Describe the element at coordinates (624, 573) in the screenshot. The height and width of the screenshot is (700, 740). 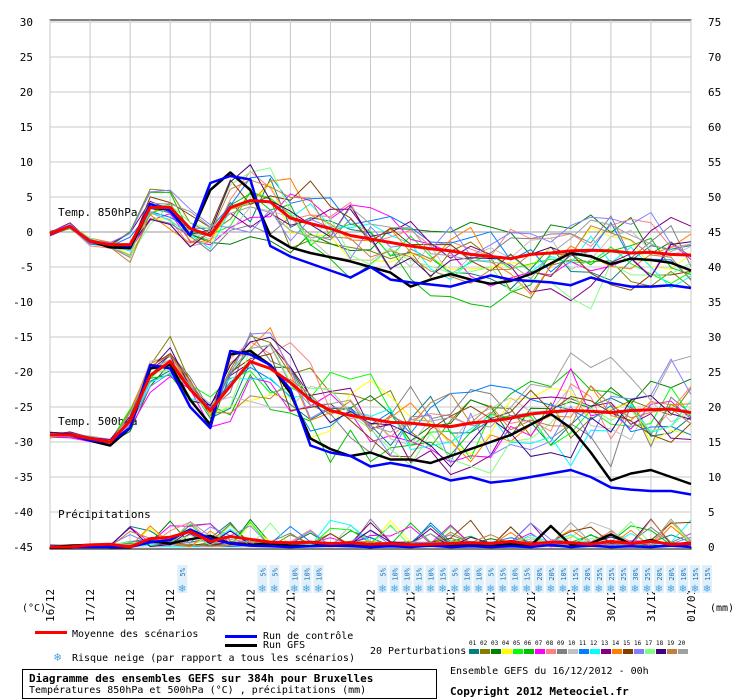
I see `snow-risk-label: 25%` at that location.